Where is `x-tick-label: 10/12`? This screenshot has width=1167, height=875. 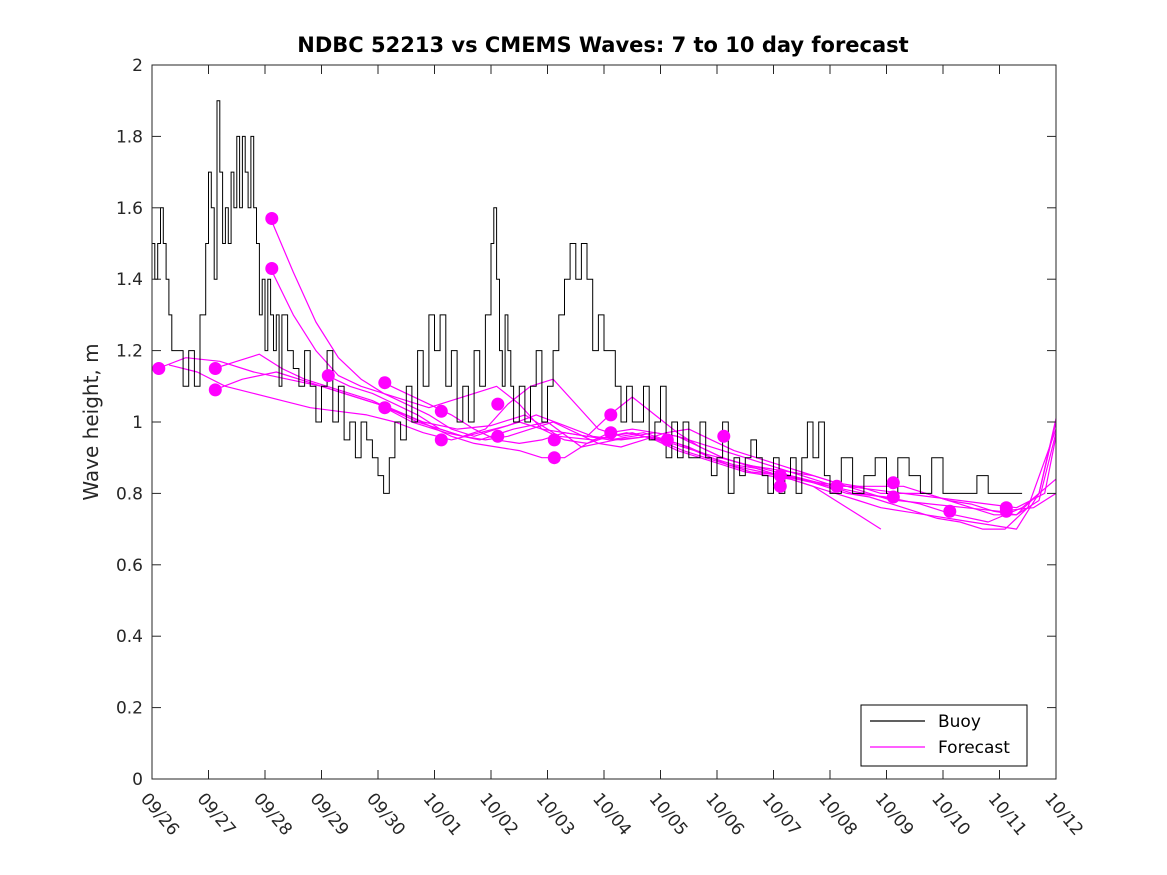 x-tick-label: 10/12 is located at coordinates (1063, 814).